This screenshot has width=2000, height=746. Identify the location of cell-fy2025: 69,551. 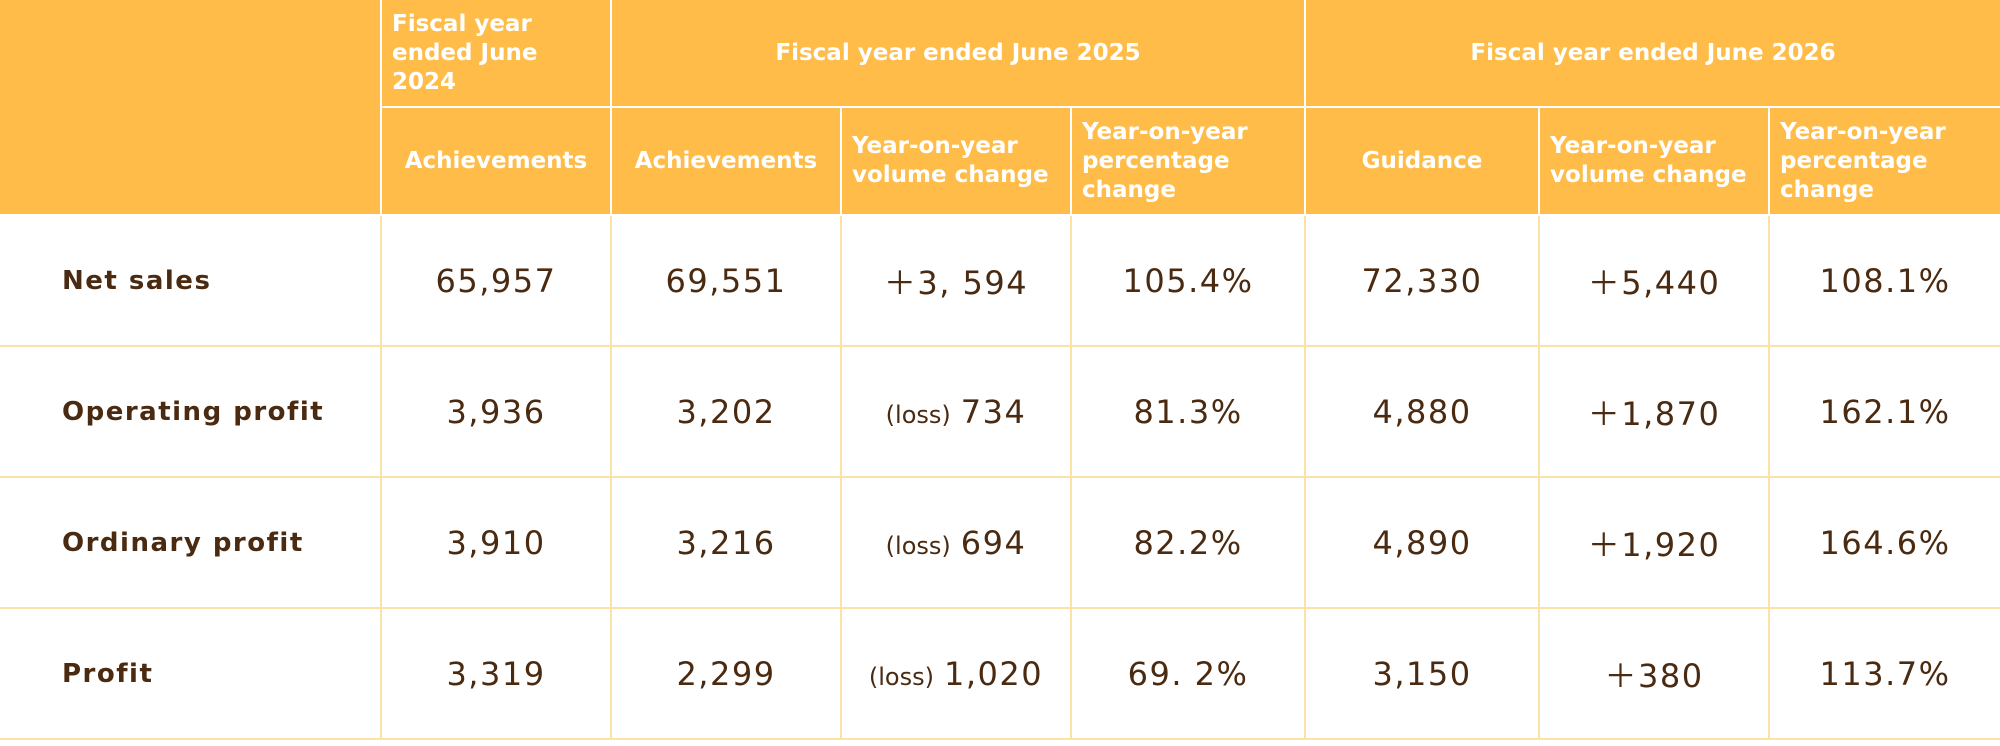
(726, 280).